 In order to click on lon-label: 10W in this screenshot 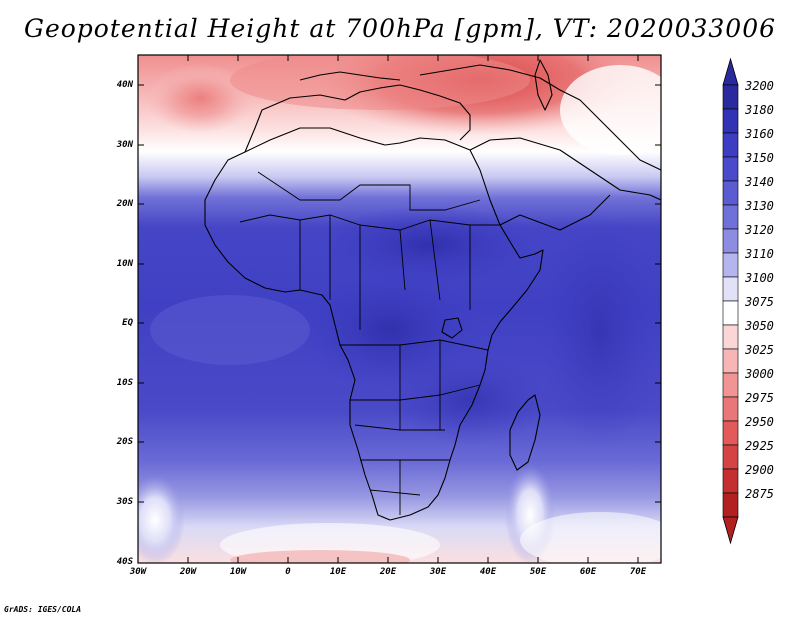, I will do `click(238, 572)`.